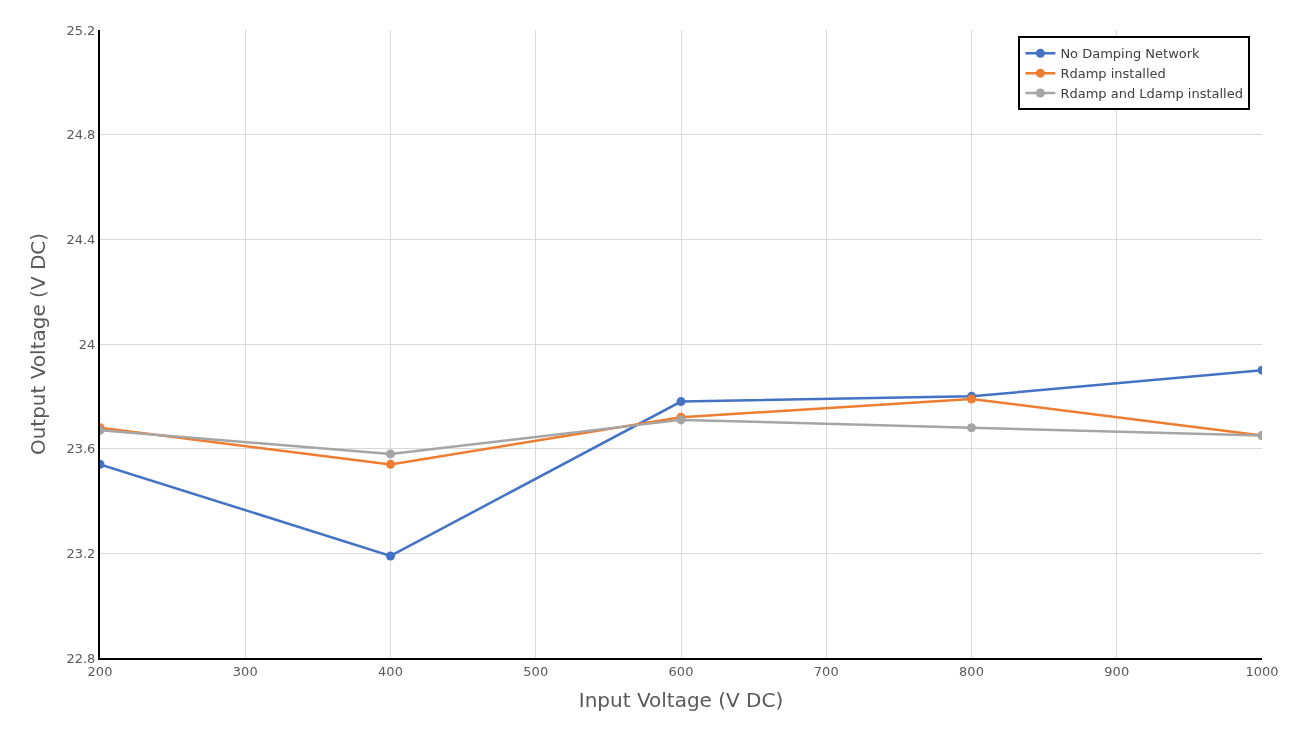  Describe the element at coordinates (1151, 94) in the screenshot. I see `legend-label: Rdamp and Ldamp installed` at that location.